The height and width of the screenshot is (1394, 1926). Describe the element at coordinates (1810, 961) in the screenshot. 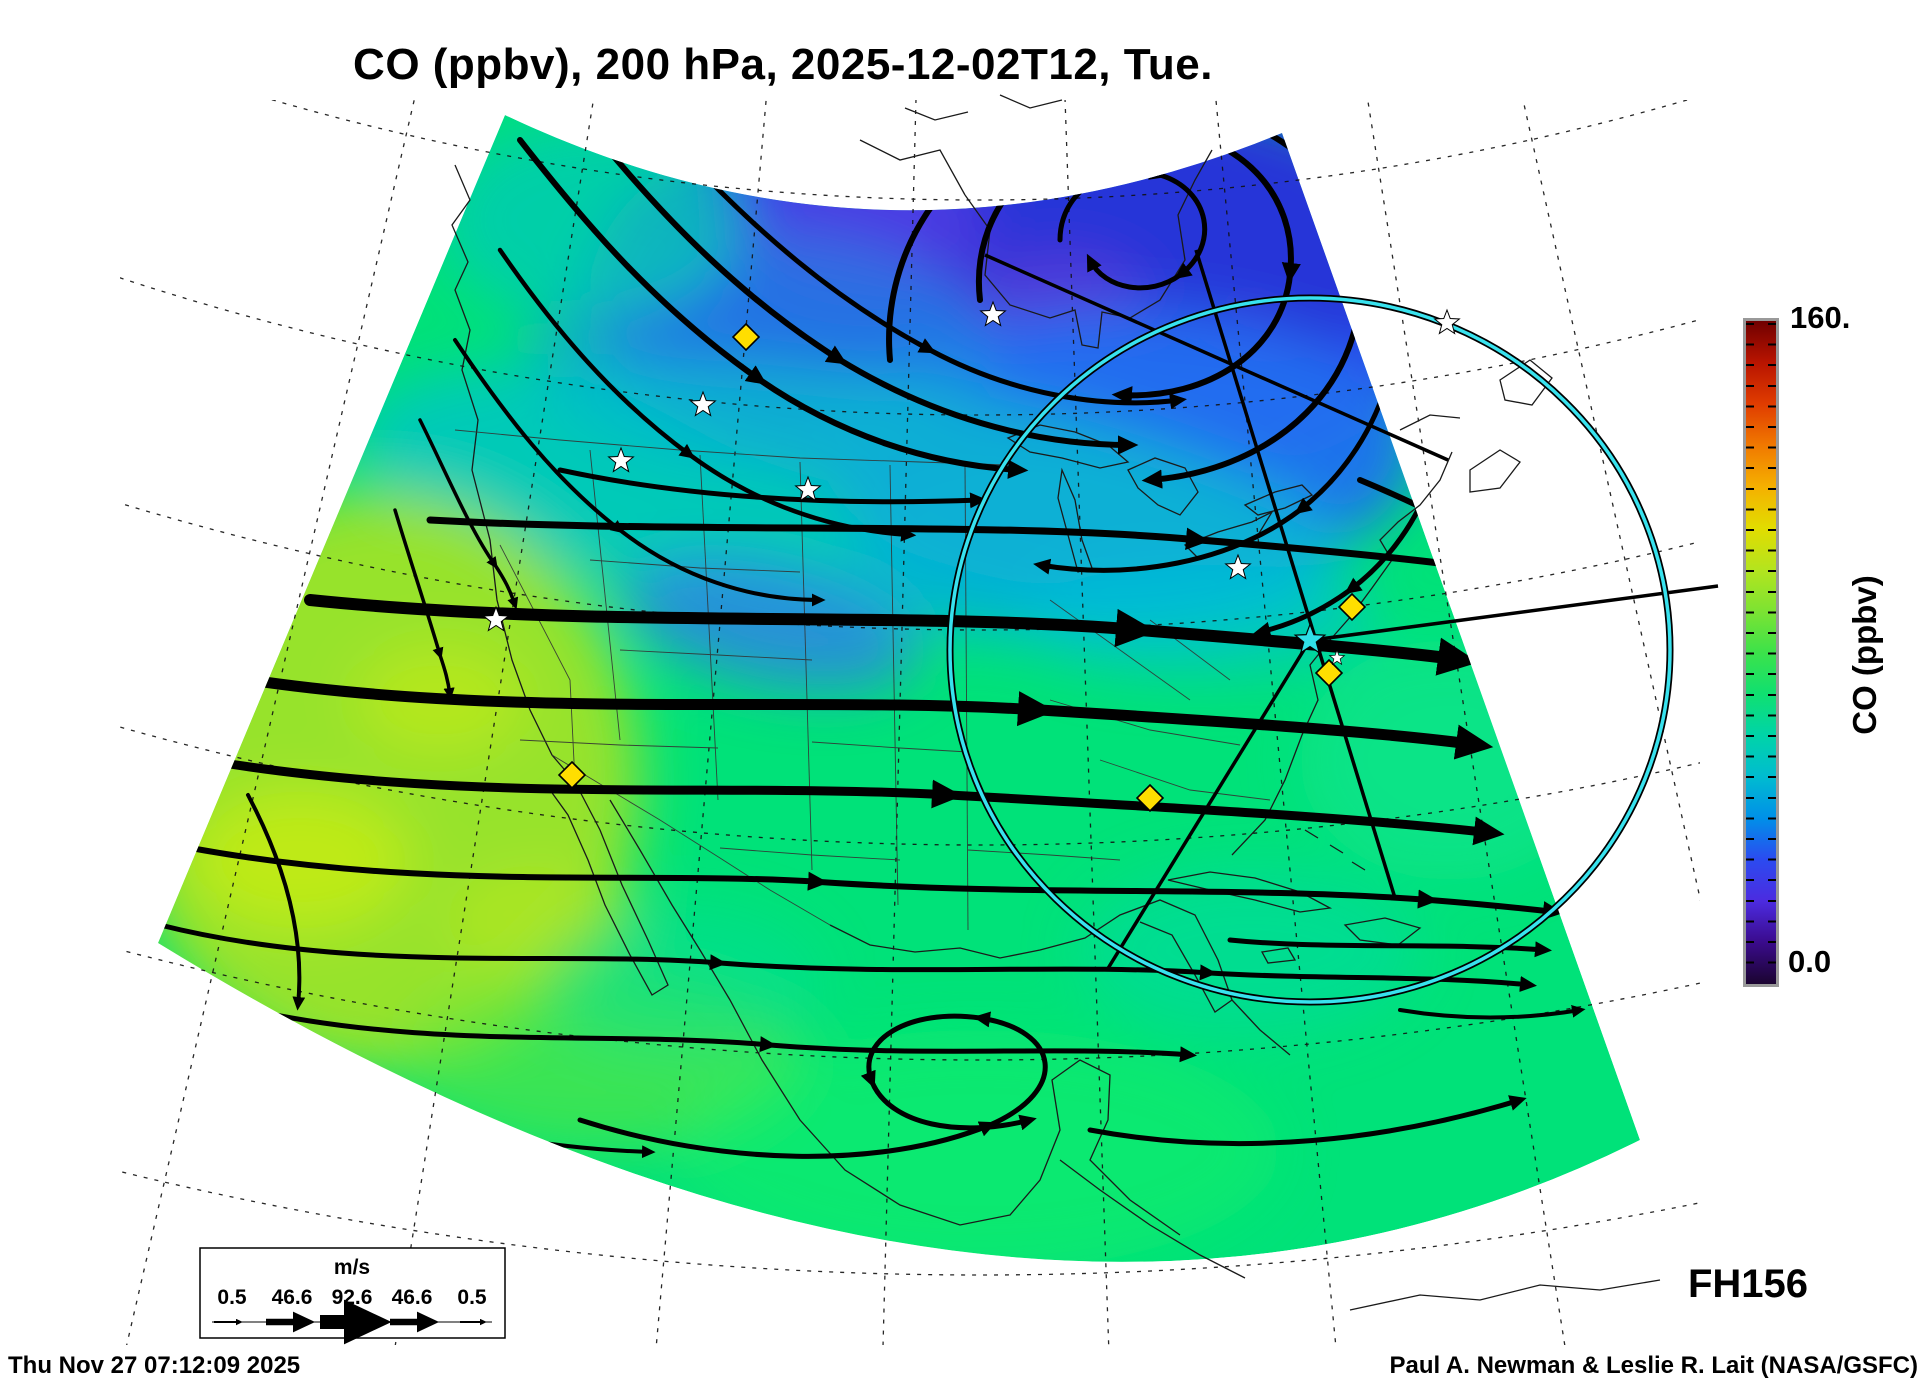

I see `colorbar-min-label: 0.0` at that location.